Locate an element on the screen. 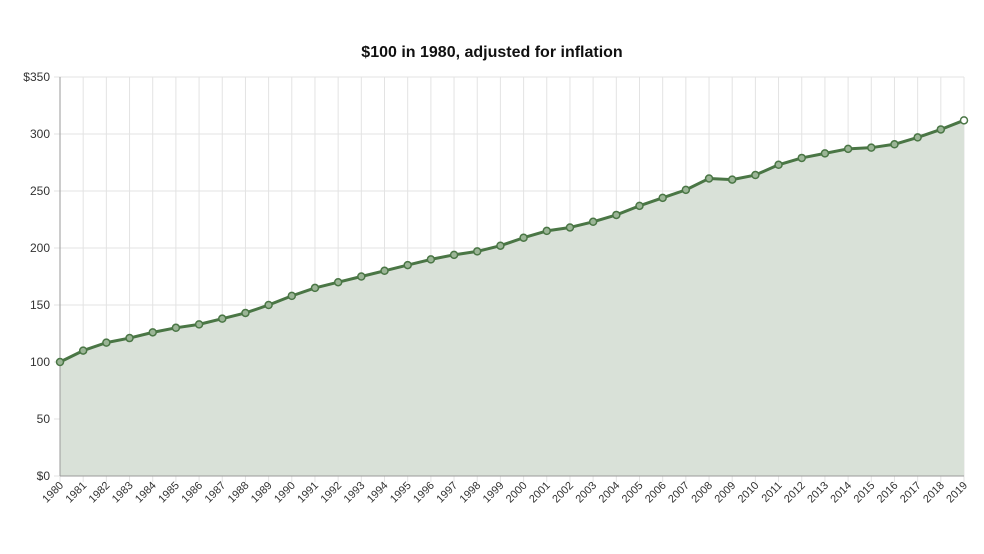 The width and height of the screenshot is (984, 554). x-tick-label: 2010 is located at coordinates (749, 493).